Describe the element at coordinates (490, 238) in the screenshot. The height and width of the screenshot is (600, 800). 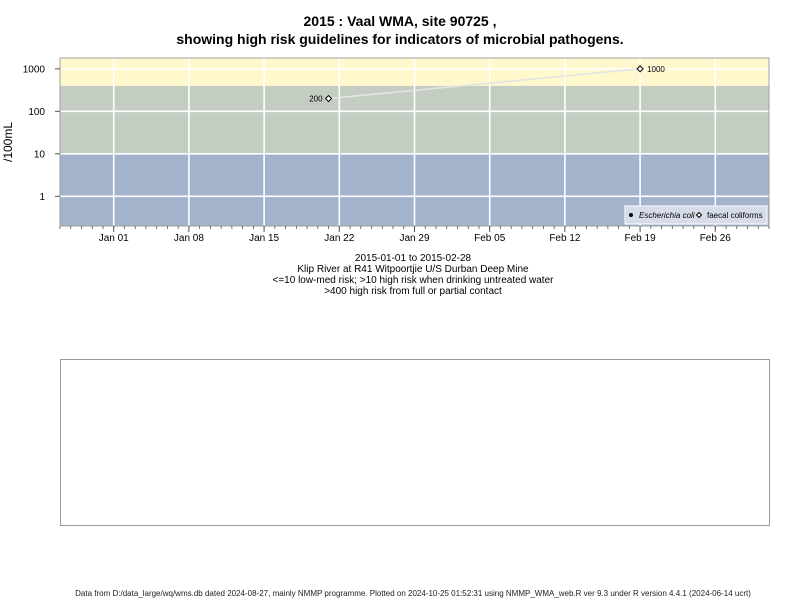
I see `x-tick-label-5: Feb 05` at that location.